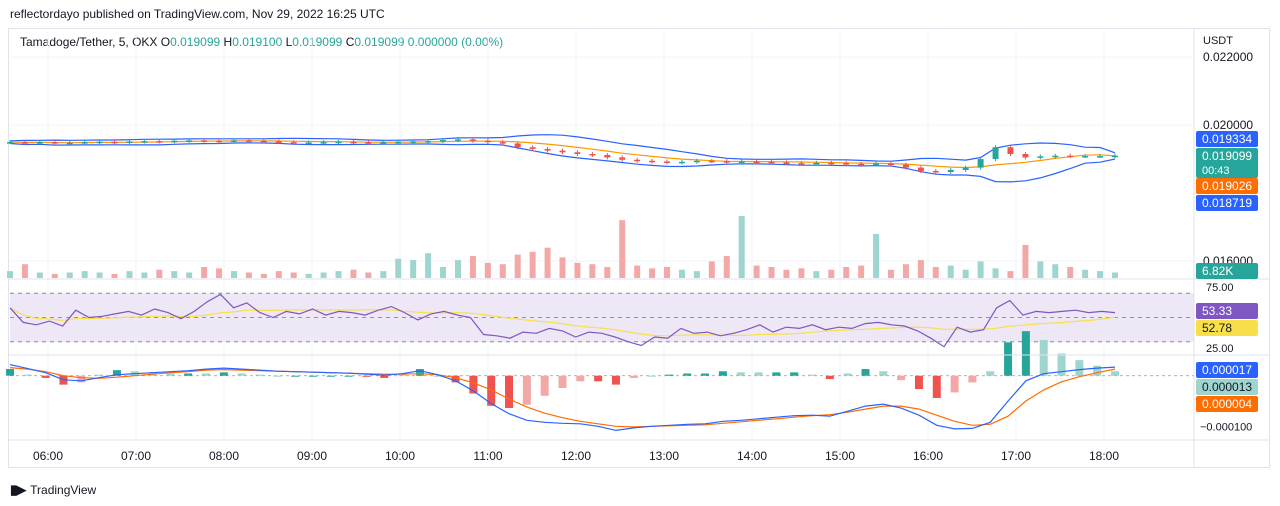  Describe the element at coordinates (664, 456) in the screenshot. I see `time-tick-label: 13:00` at that location.